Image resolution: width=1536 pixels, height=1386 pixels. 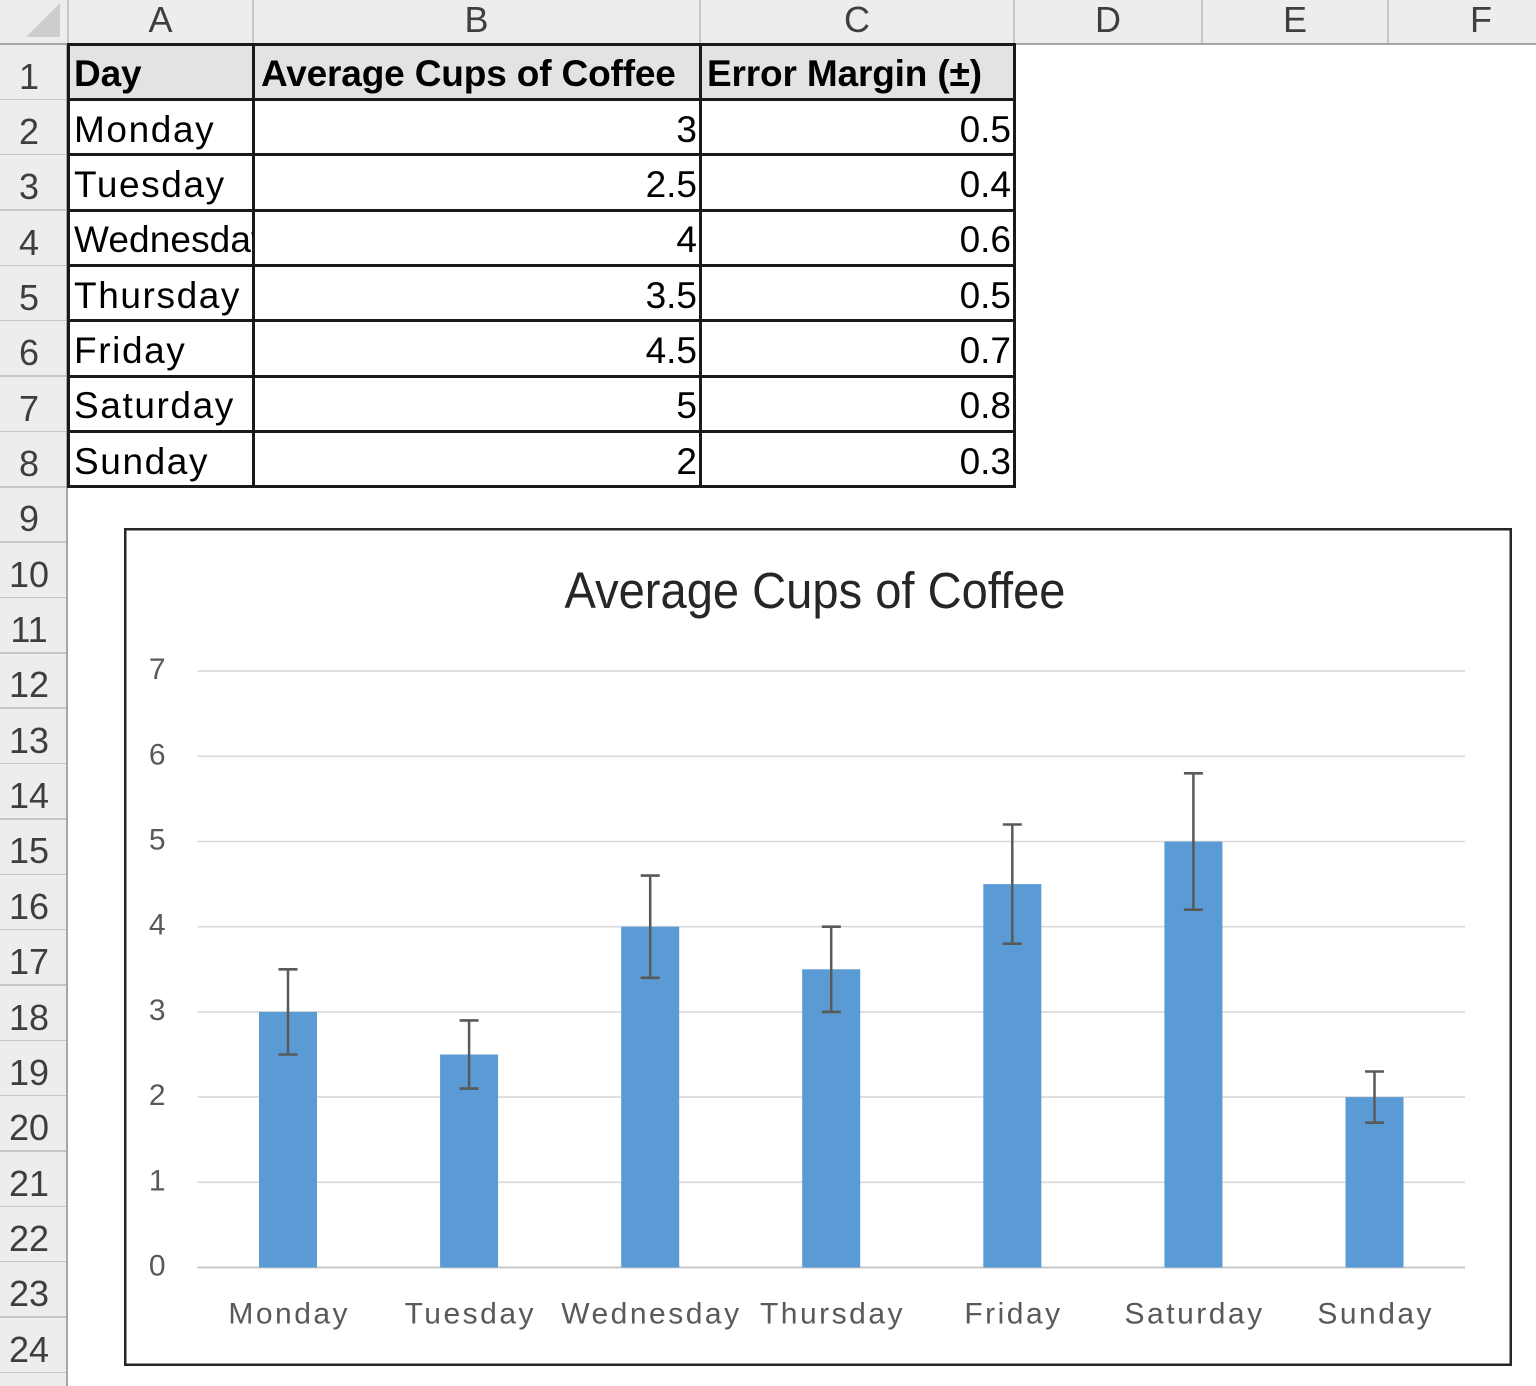 What do you see at coordinates (651, 1313) in the screenshot?
I see `svg-text: Wednesday` at bounding box center [651, 1313].